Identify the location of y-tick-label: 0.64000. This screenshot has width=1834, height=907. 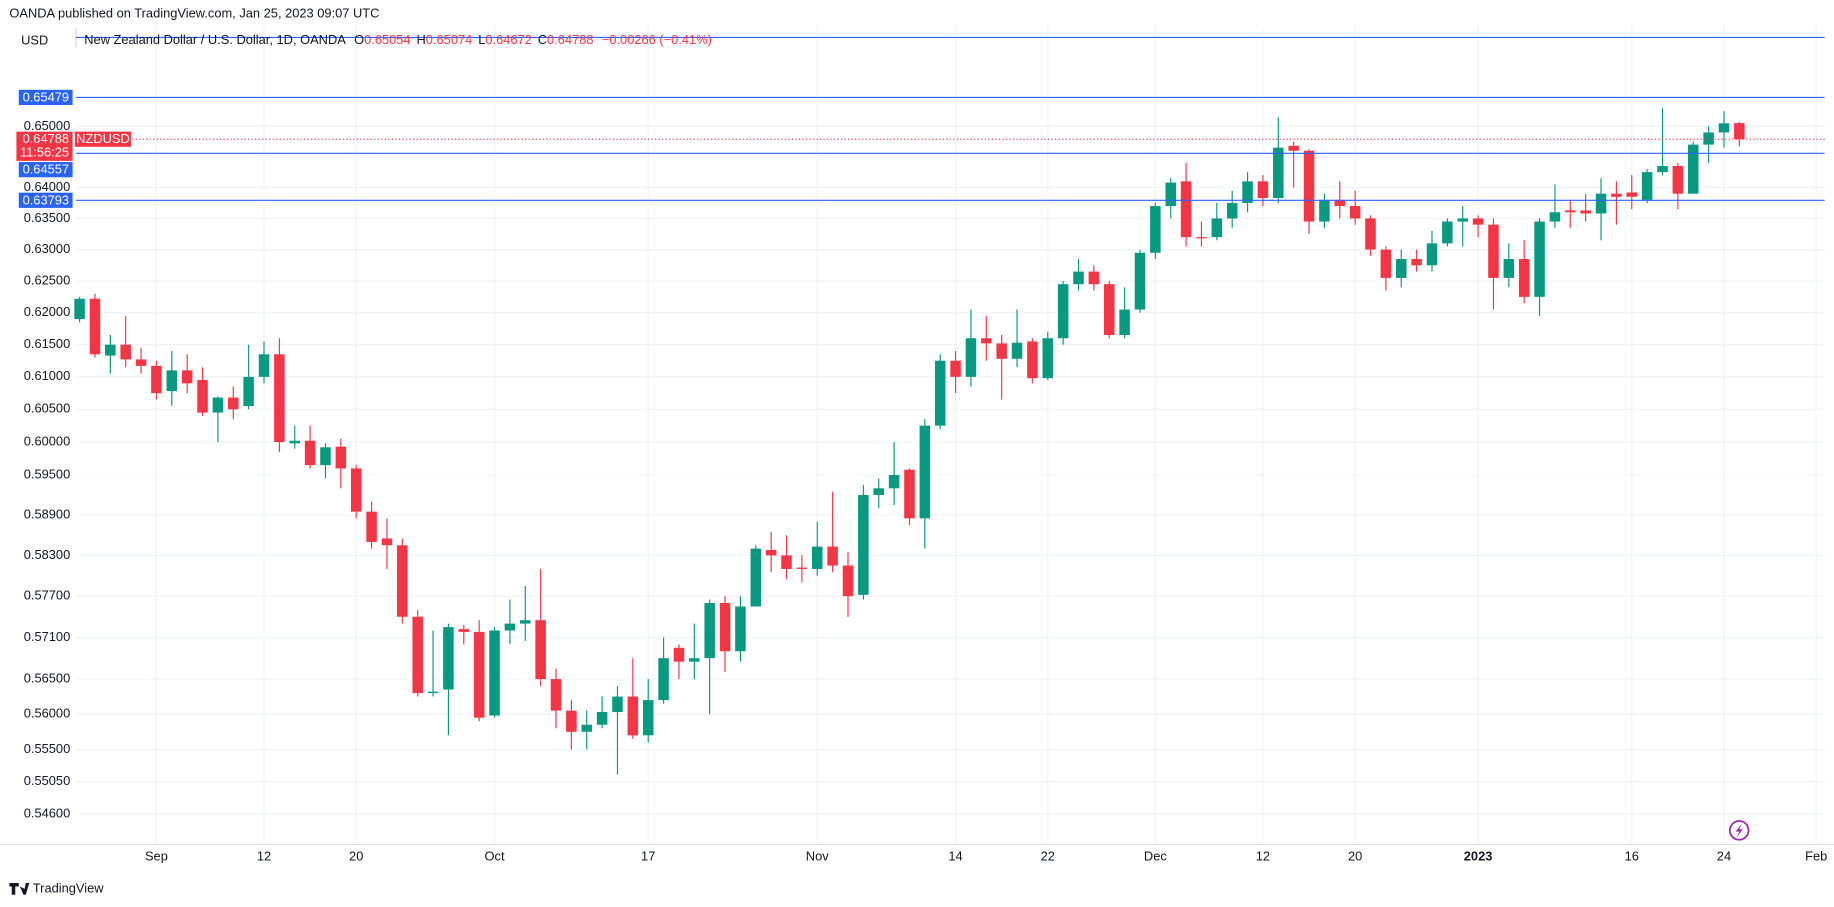
(47, 186).